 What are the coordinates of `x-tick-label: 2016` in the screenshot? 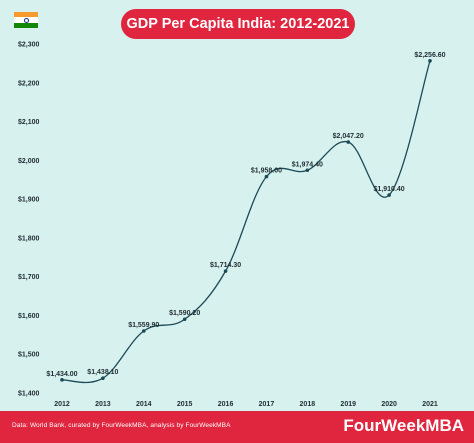 It's located at (226, 404).